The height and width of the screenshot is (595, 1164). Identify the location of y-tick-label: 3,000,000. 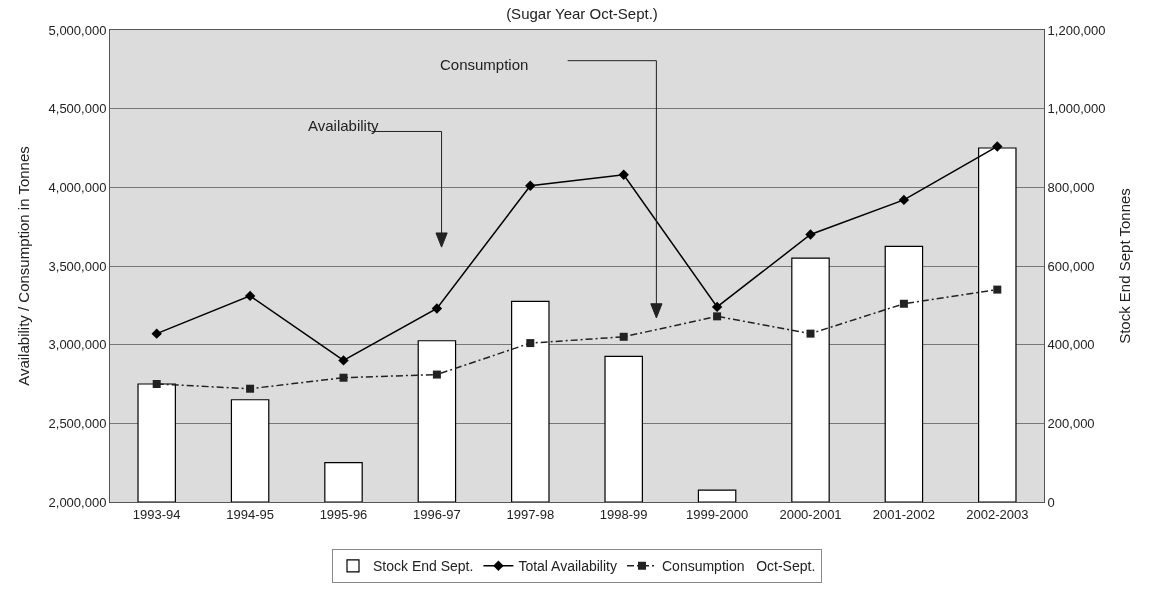
(77, 345).